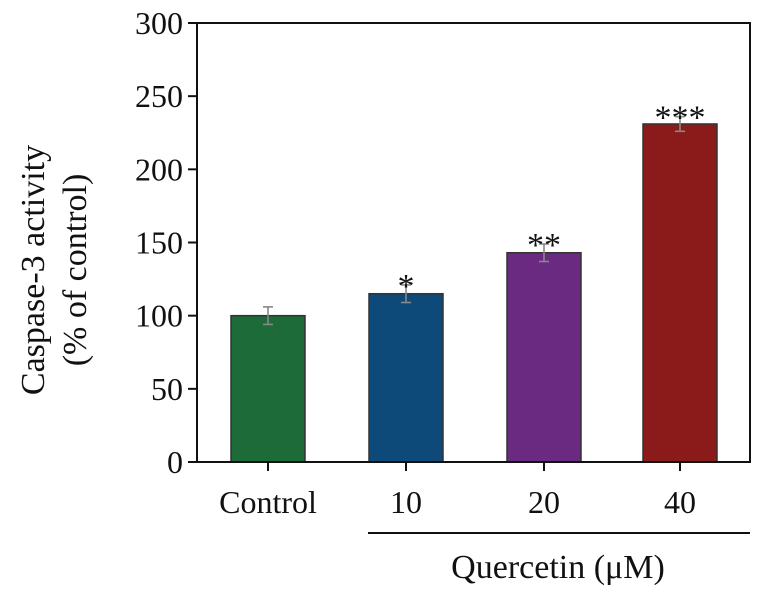 This screenshot has width=757, height=598. Describe the element at coordinates (406, 286) in the screenshot. I see `significance-mark-10: *` at that location.